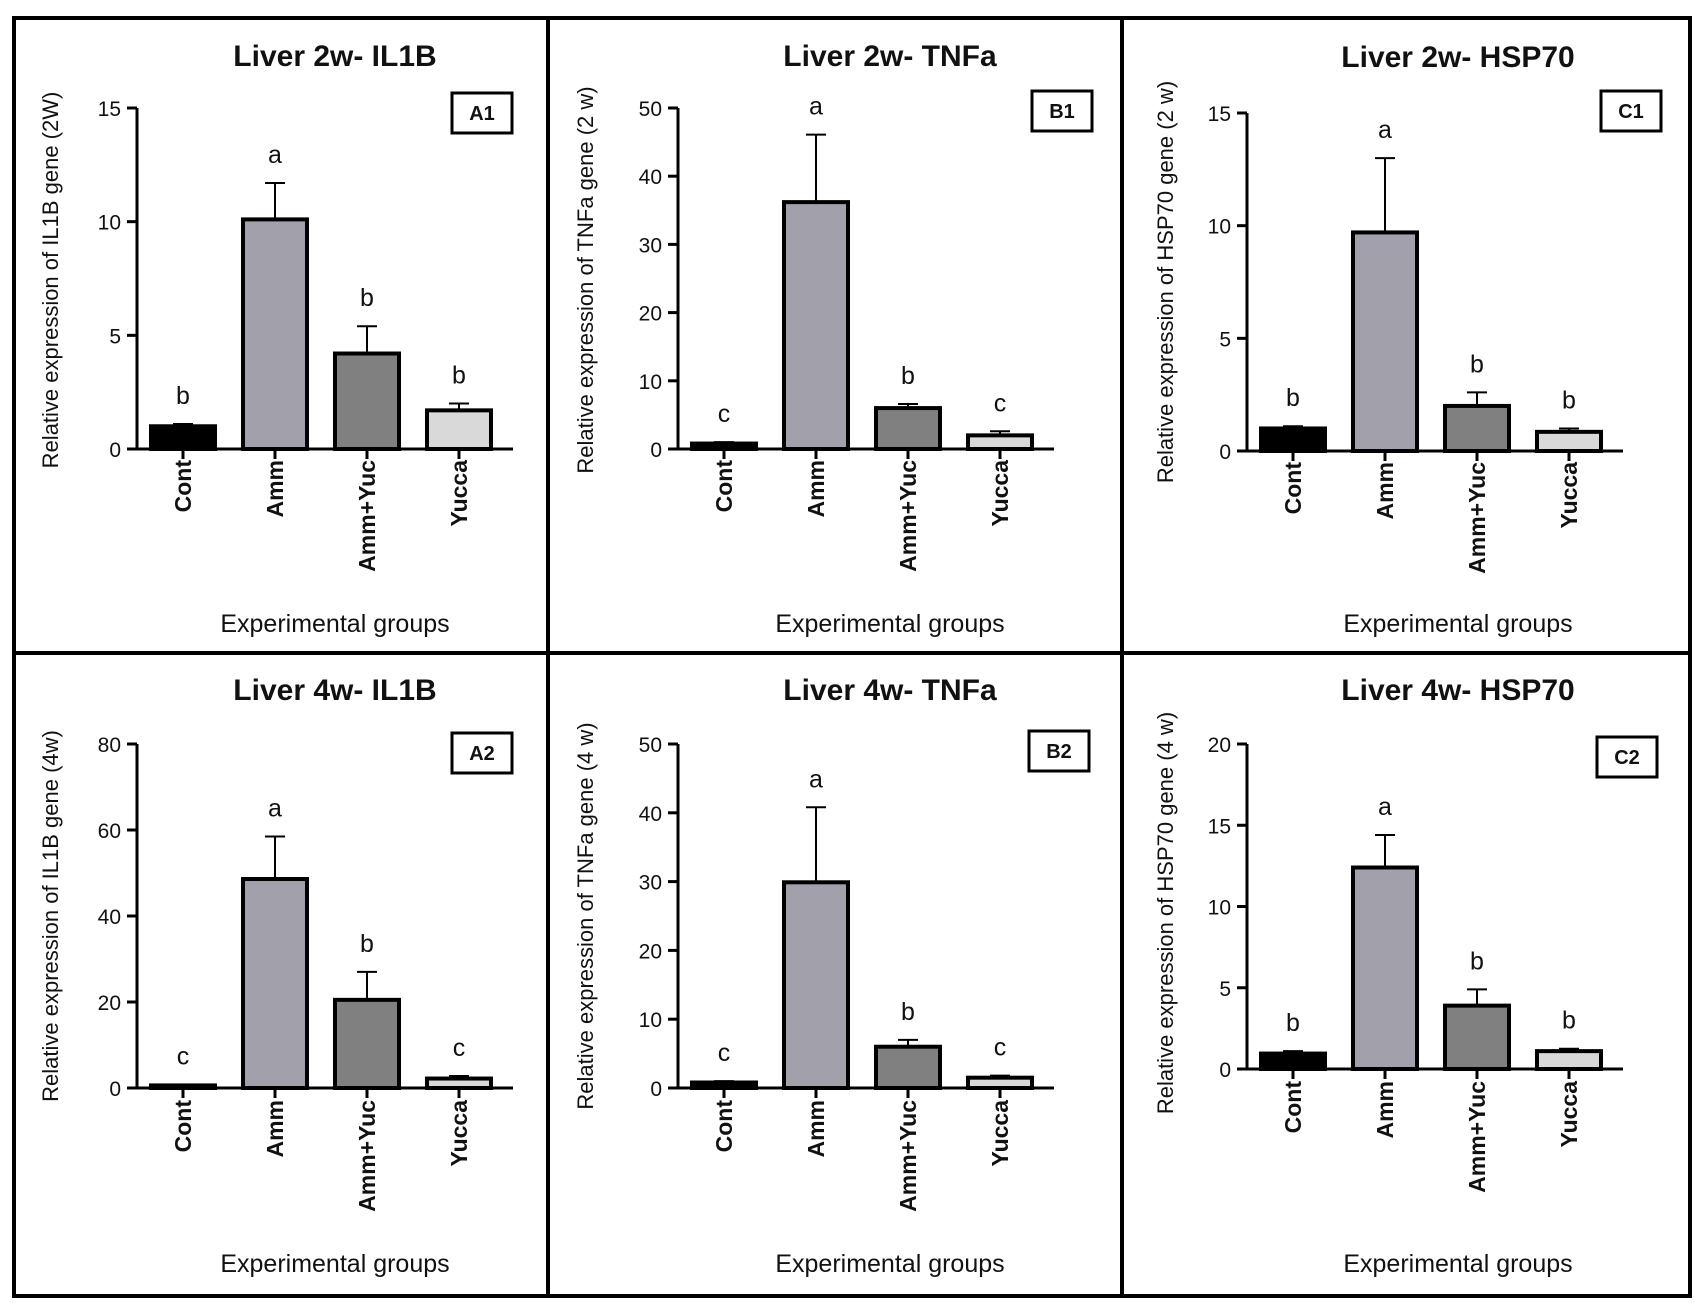 This screenshot has width=1700, height=1313. Describe the element at coordinates (482, 114) in the screenshot. I see `panel-label: A1` at that location.